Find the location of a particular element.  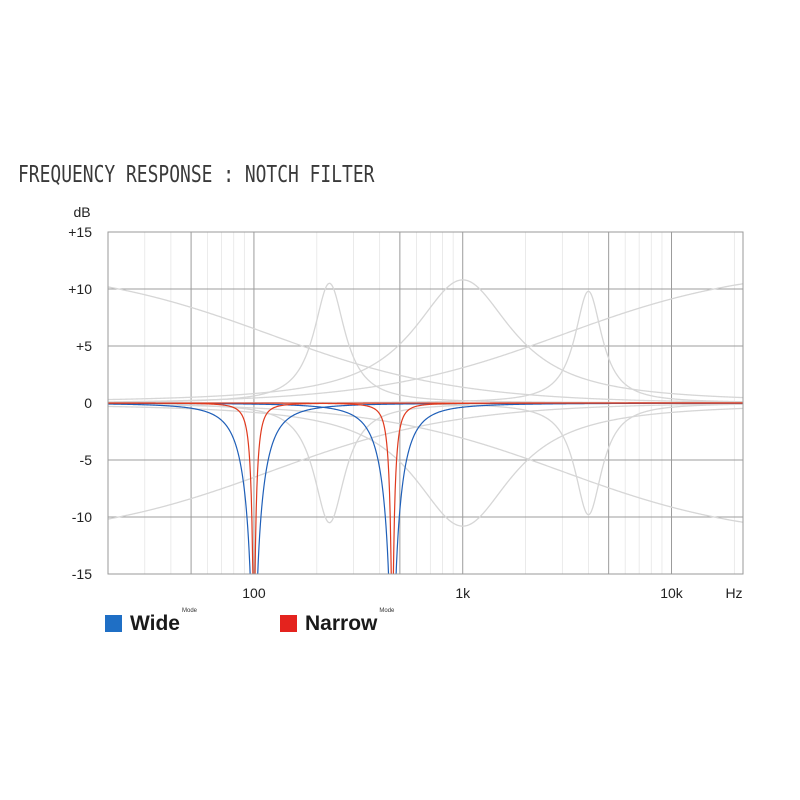

y-tick-label: -5 is located at coordinates (86, 460).